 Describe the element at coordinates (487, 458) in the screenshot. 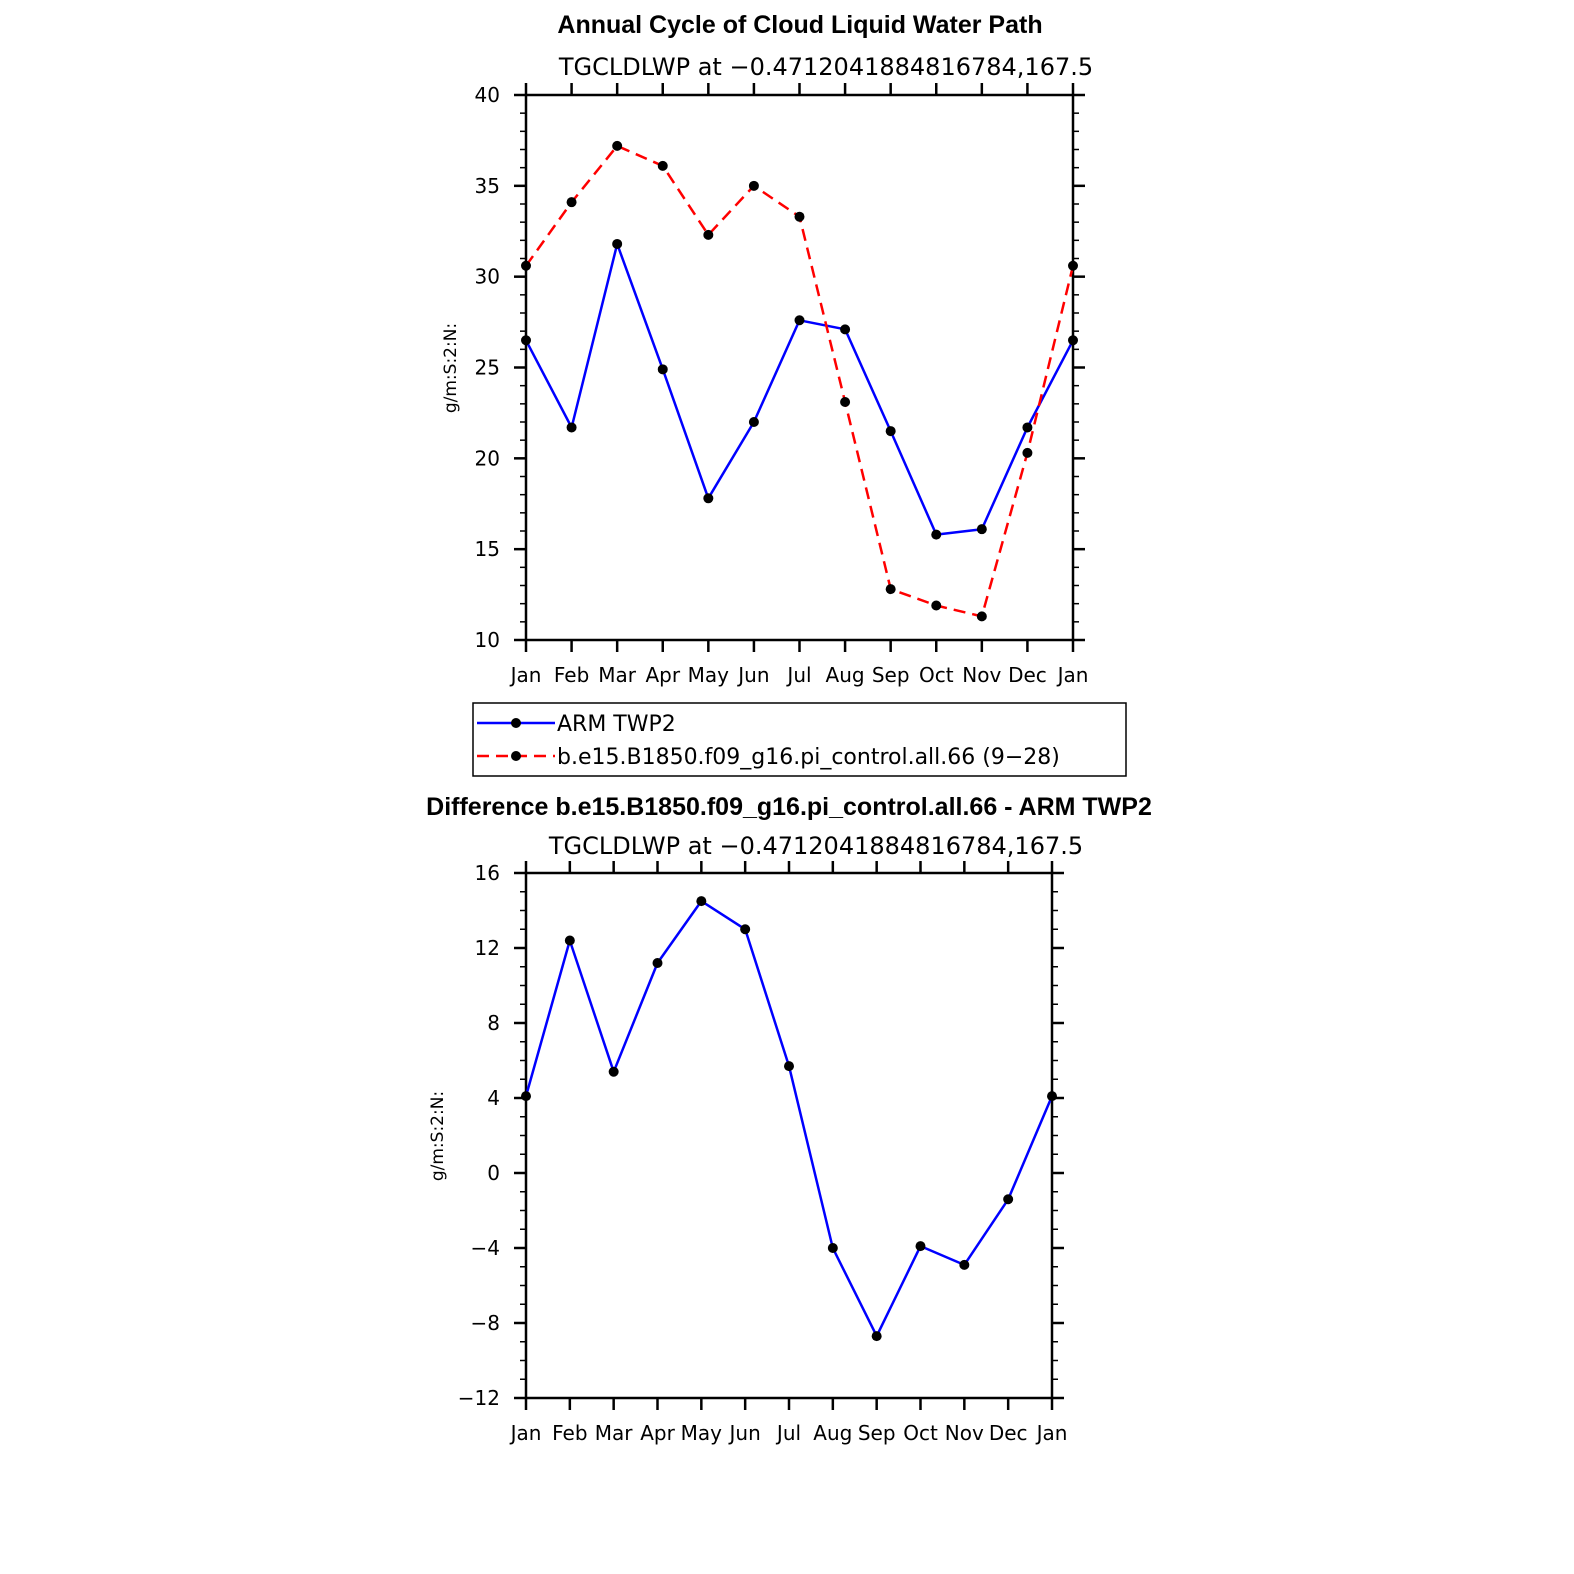

I see `y-tick-label: 20` at that location.